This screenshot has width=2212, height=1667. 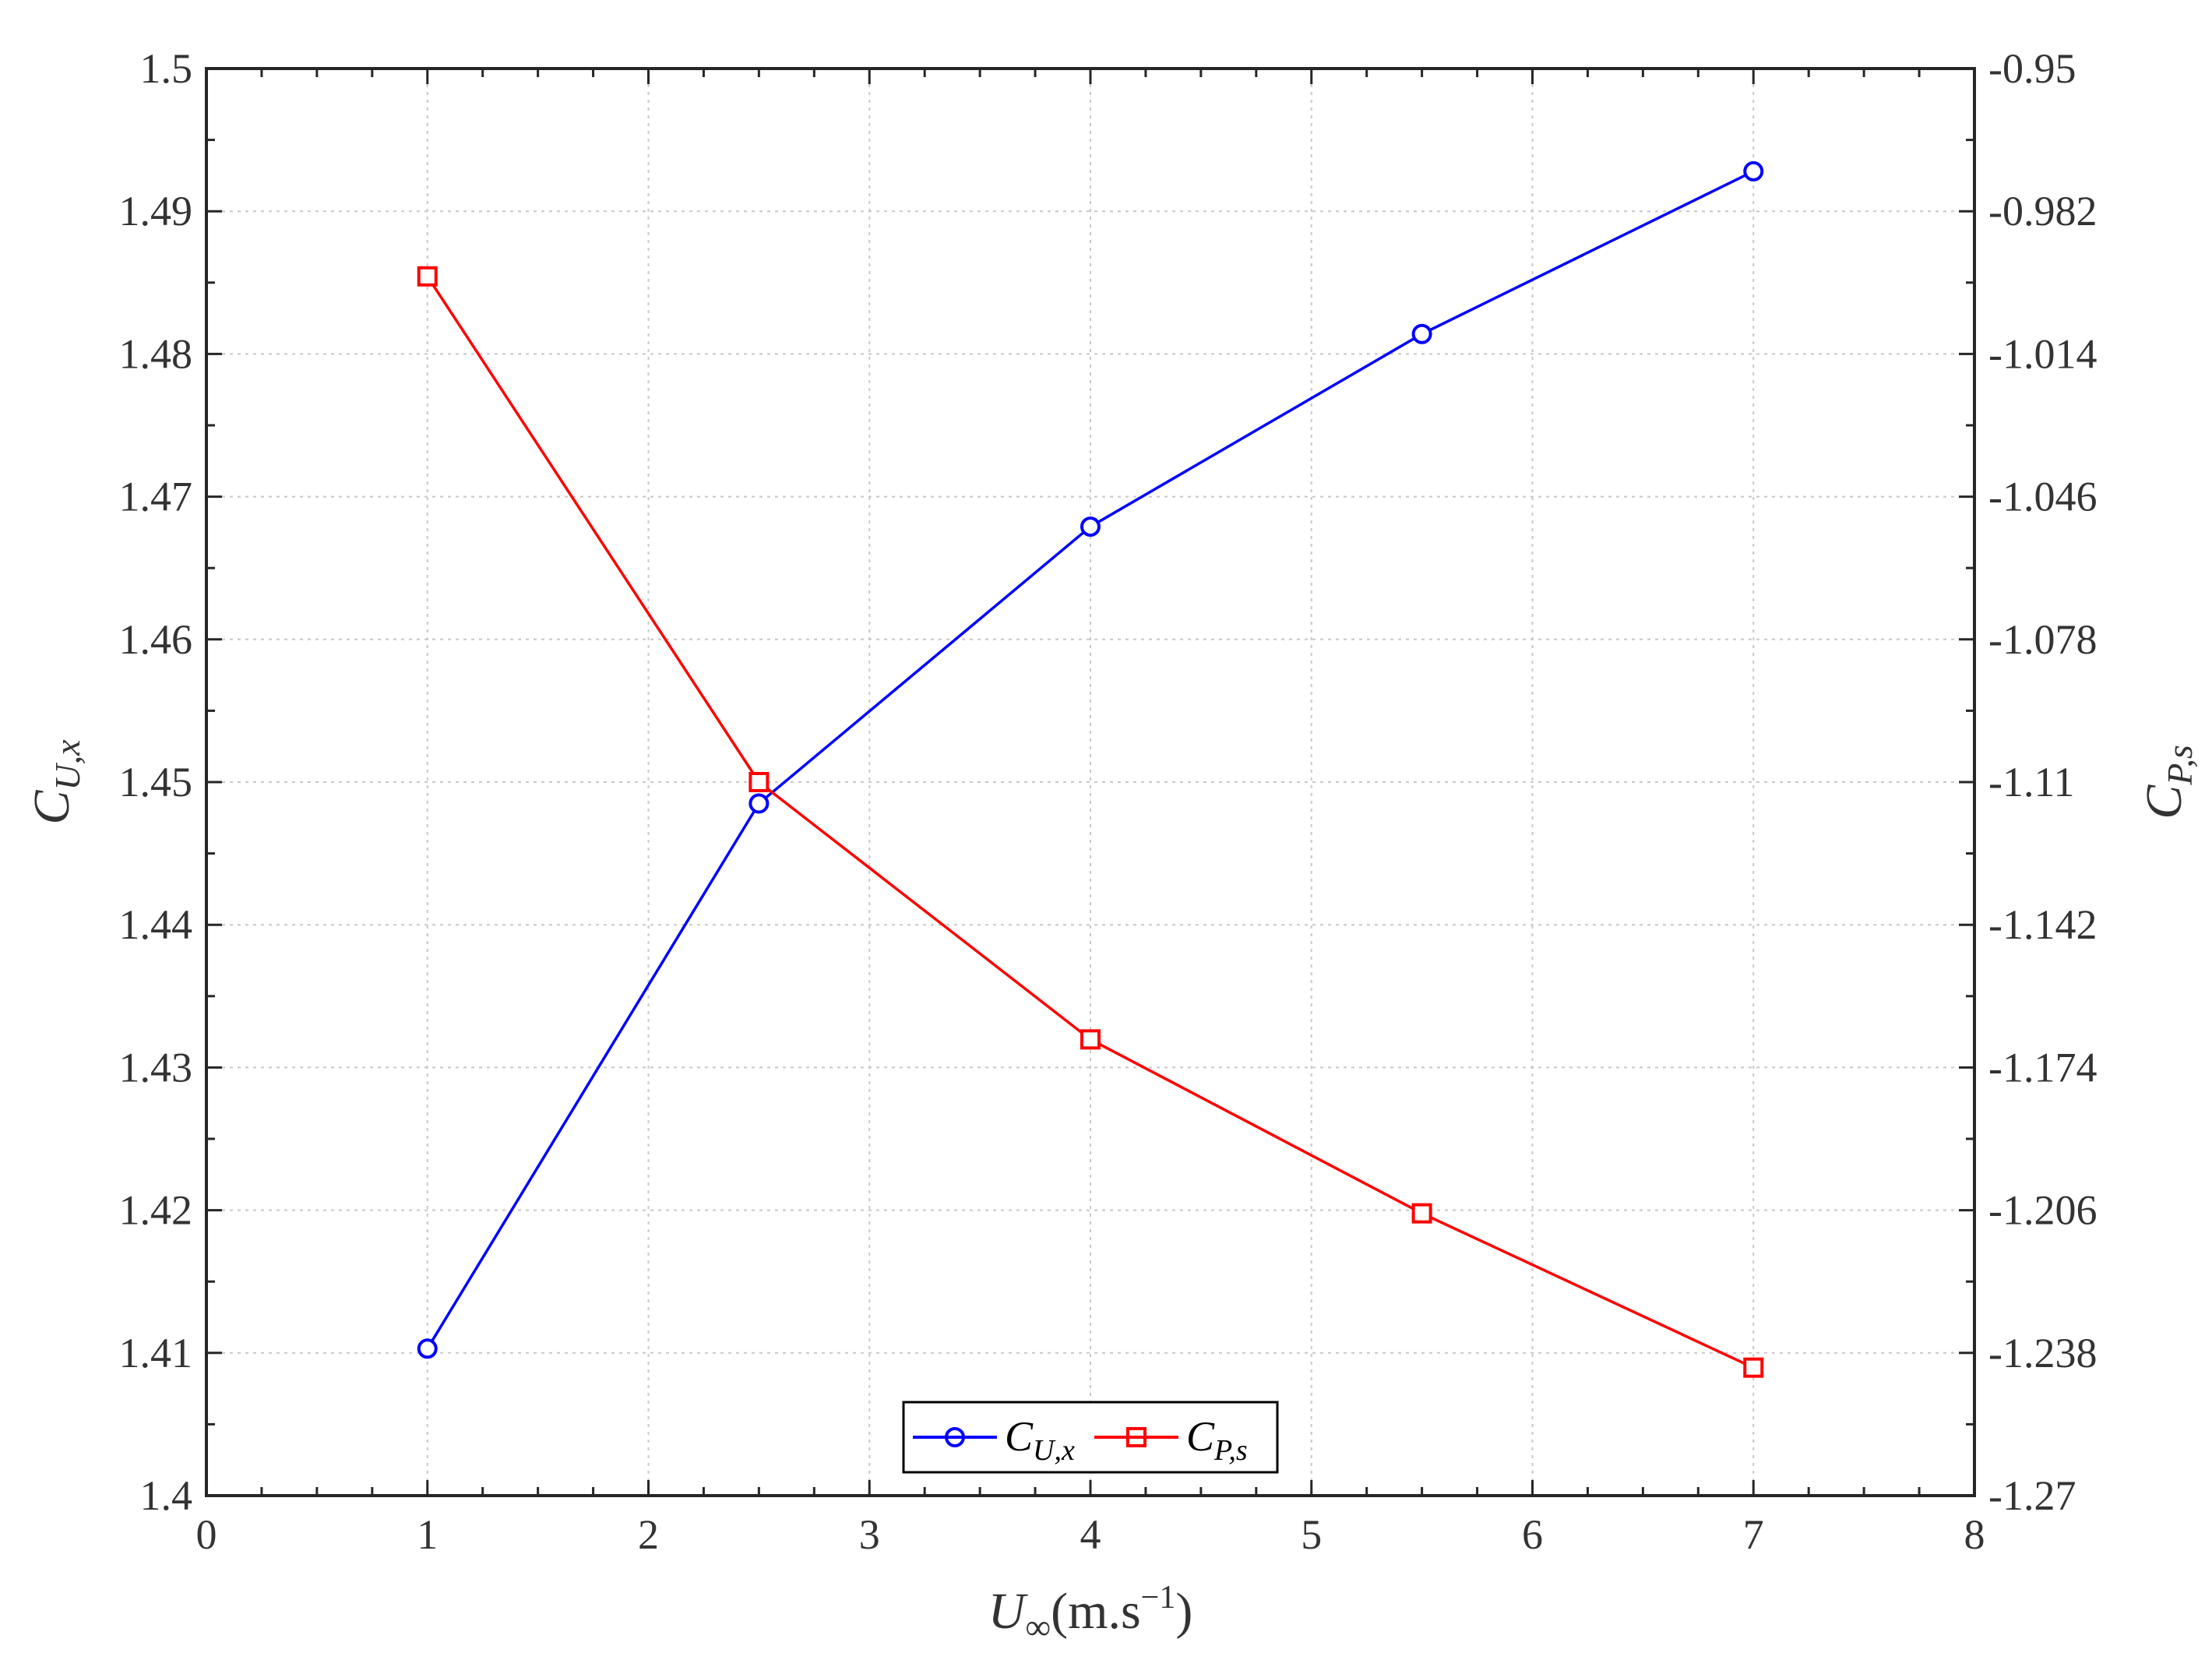 I want to click on x-tick-label: 6, so click(x=1532, y=1534).